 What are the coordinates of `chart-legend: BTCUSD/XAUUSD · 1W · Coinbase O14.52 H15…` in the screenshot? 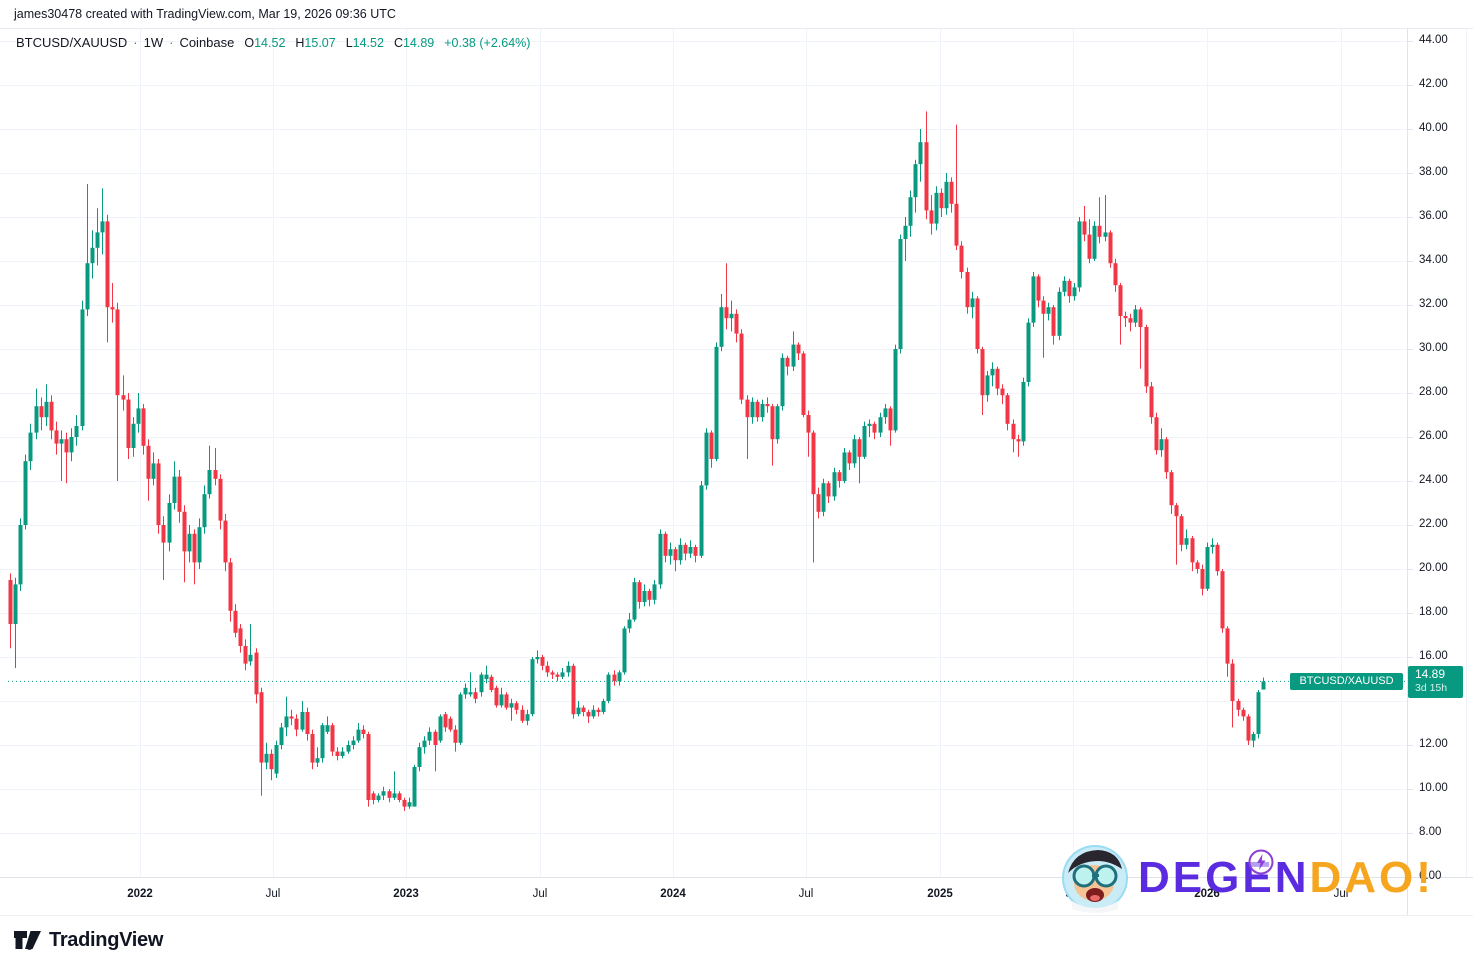 It's located at (273, 42).